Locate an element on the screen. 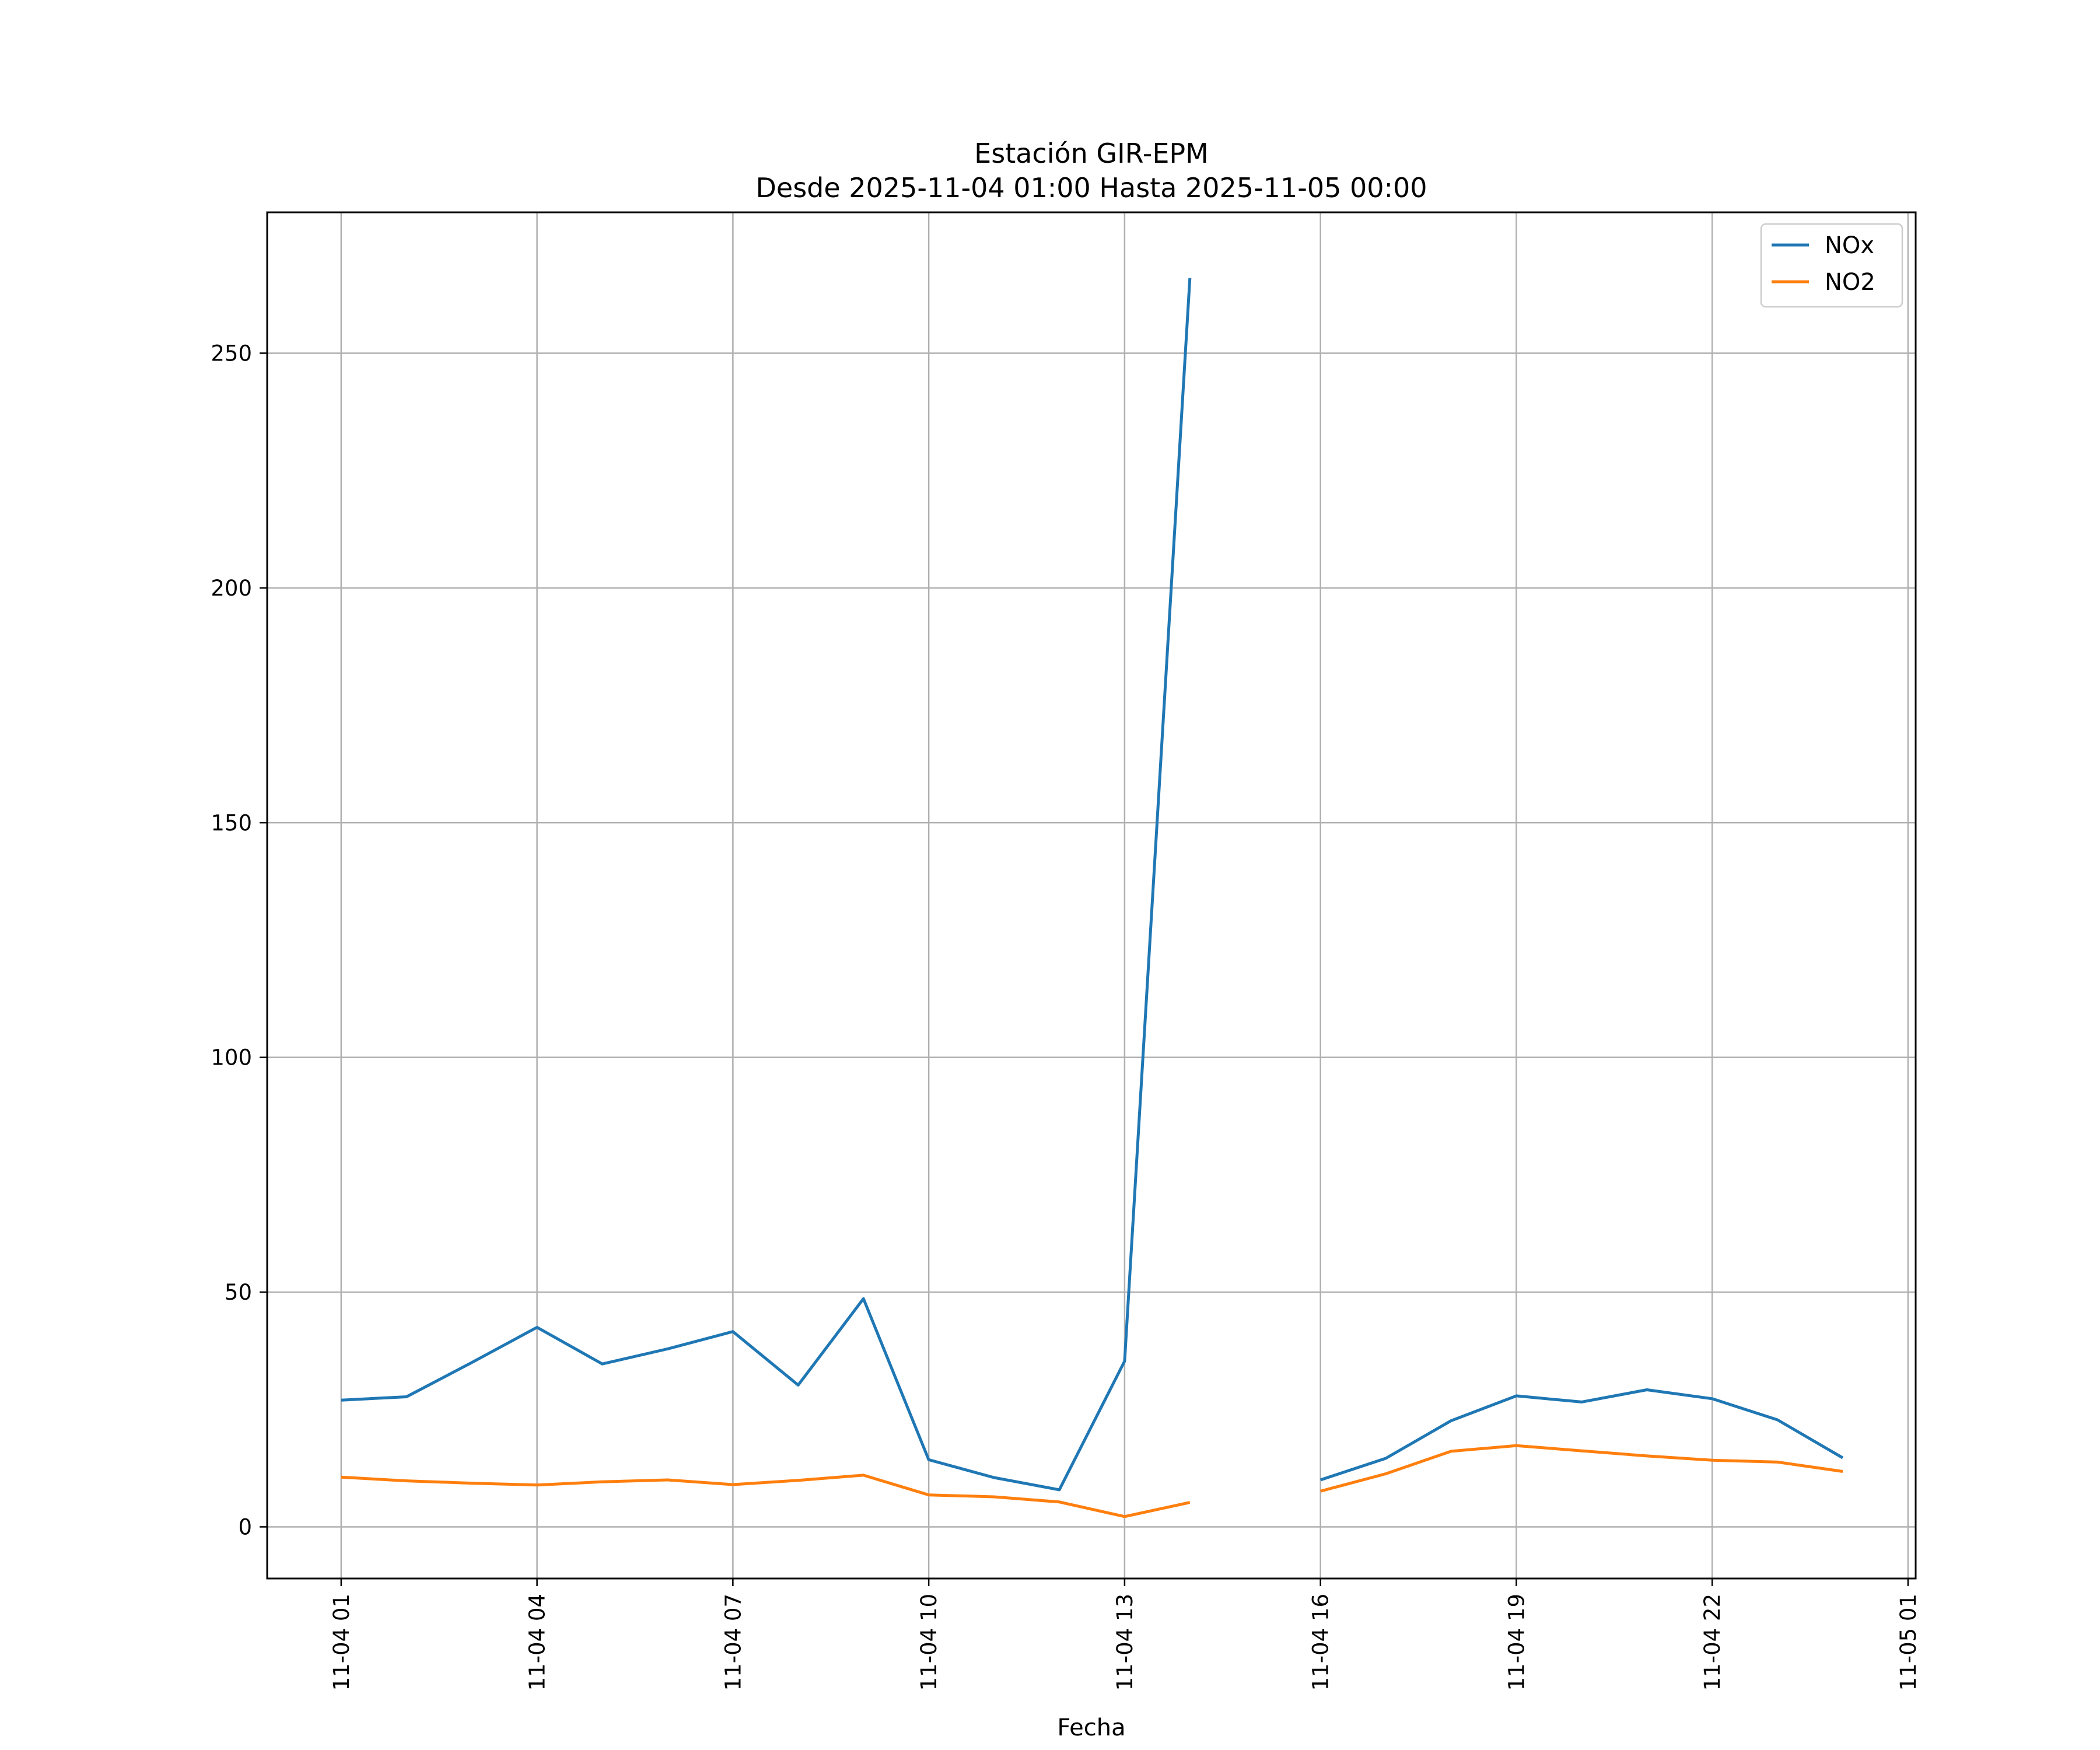 This screenshot has height=1750, width=2100. y-tick-label: 0 is located at coordinates (245, 1526).